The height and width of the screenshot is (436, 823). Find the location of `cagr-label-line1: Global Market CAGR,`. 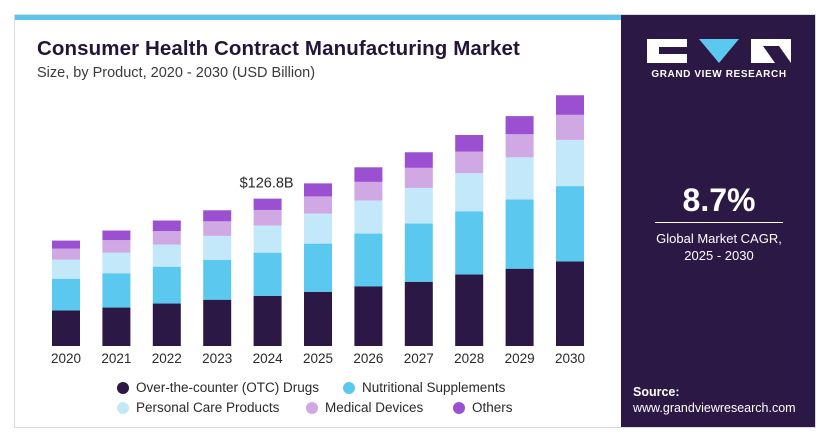

cagr-label-line1: Global Market CAGR, is located at coordinates (719, 238).